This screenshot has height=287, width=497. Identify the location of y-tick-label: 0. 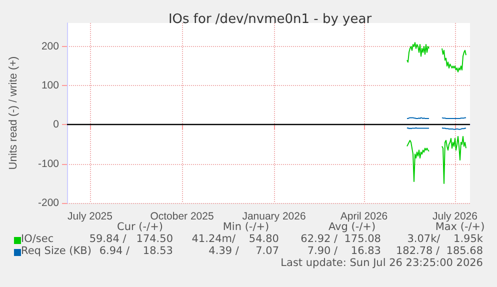
(56, 124).